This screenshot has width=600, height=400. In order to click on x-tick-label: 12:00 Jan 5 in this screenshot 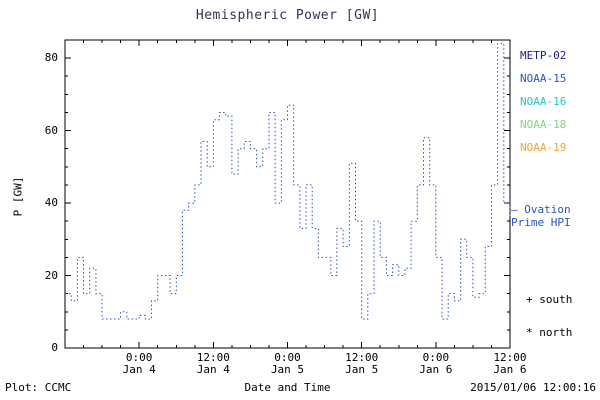, I will do `click(362, 364)`.